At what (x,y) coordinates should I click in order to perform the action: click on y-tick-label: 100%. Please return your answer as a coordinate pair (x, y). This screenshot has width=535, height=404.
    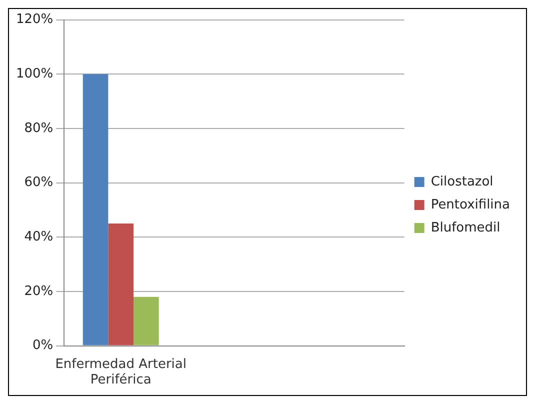
    Looking at the image, I should click on (35, 74).